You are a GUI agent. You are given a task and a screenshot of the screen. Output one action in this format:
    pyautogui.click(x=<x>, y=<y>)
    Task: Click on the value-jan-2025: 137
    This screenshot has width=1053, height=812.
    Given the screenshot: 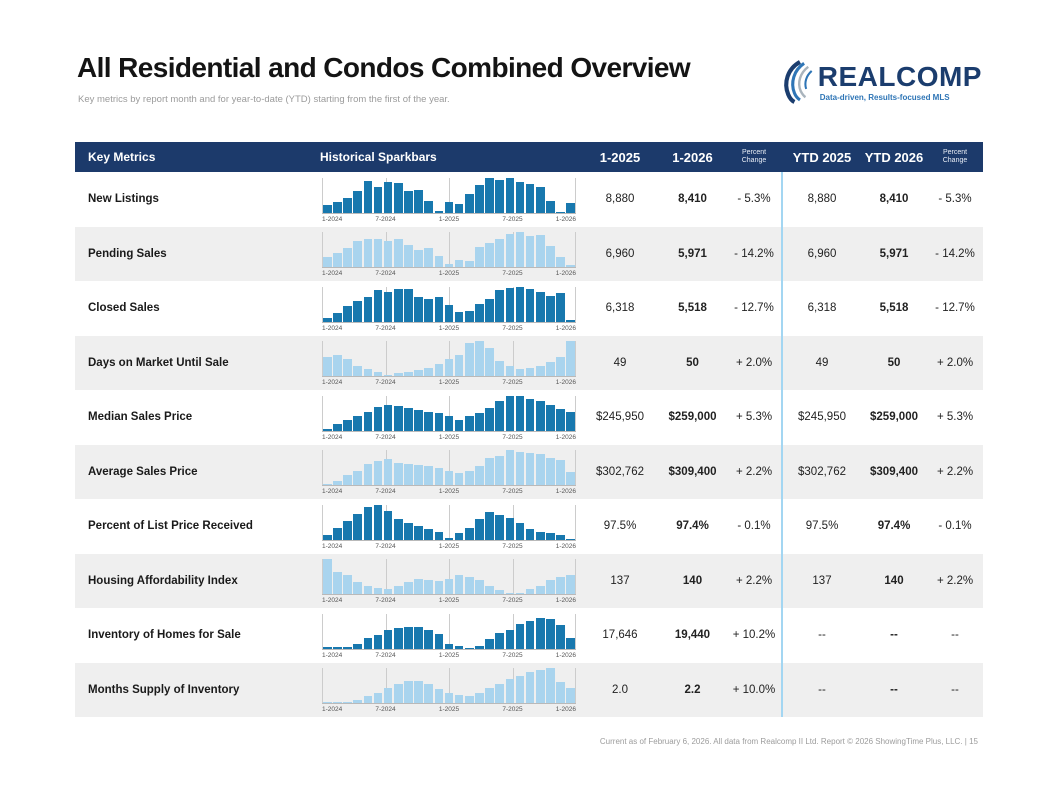 What is the action you would take?
    pyautogui.click(x=620, y=580)
    